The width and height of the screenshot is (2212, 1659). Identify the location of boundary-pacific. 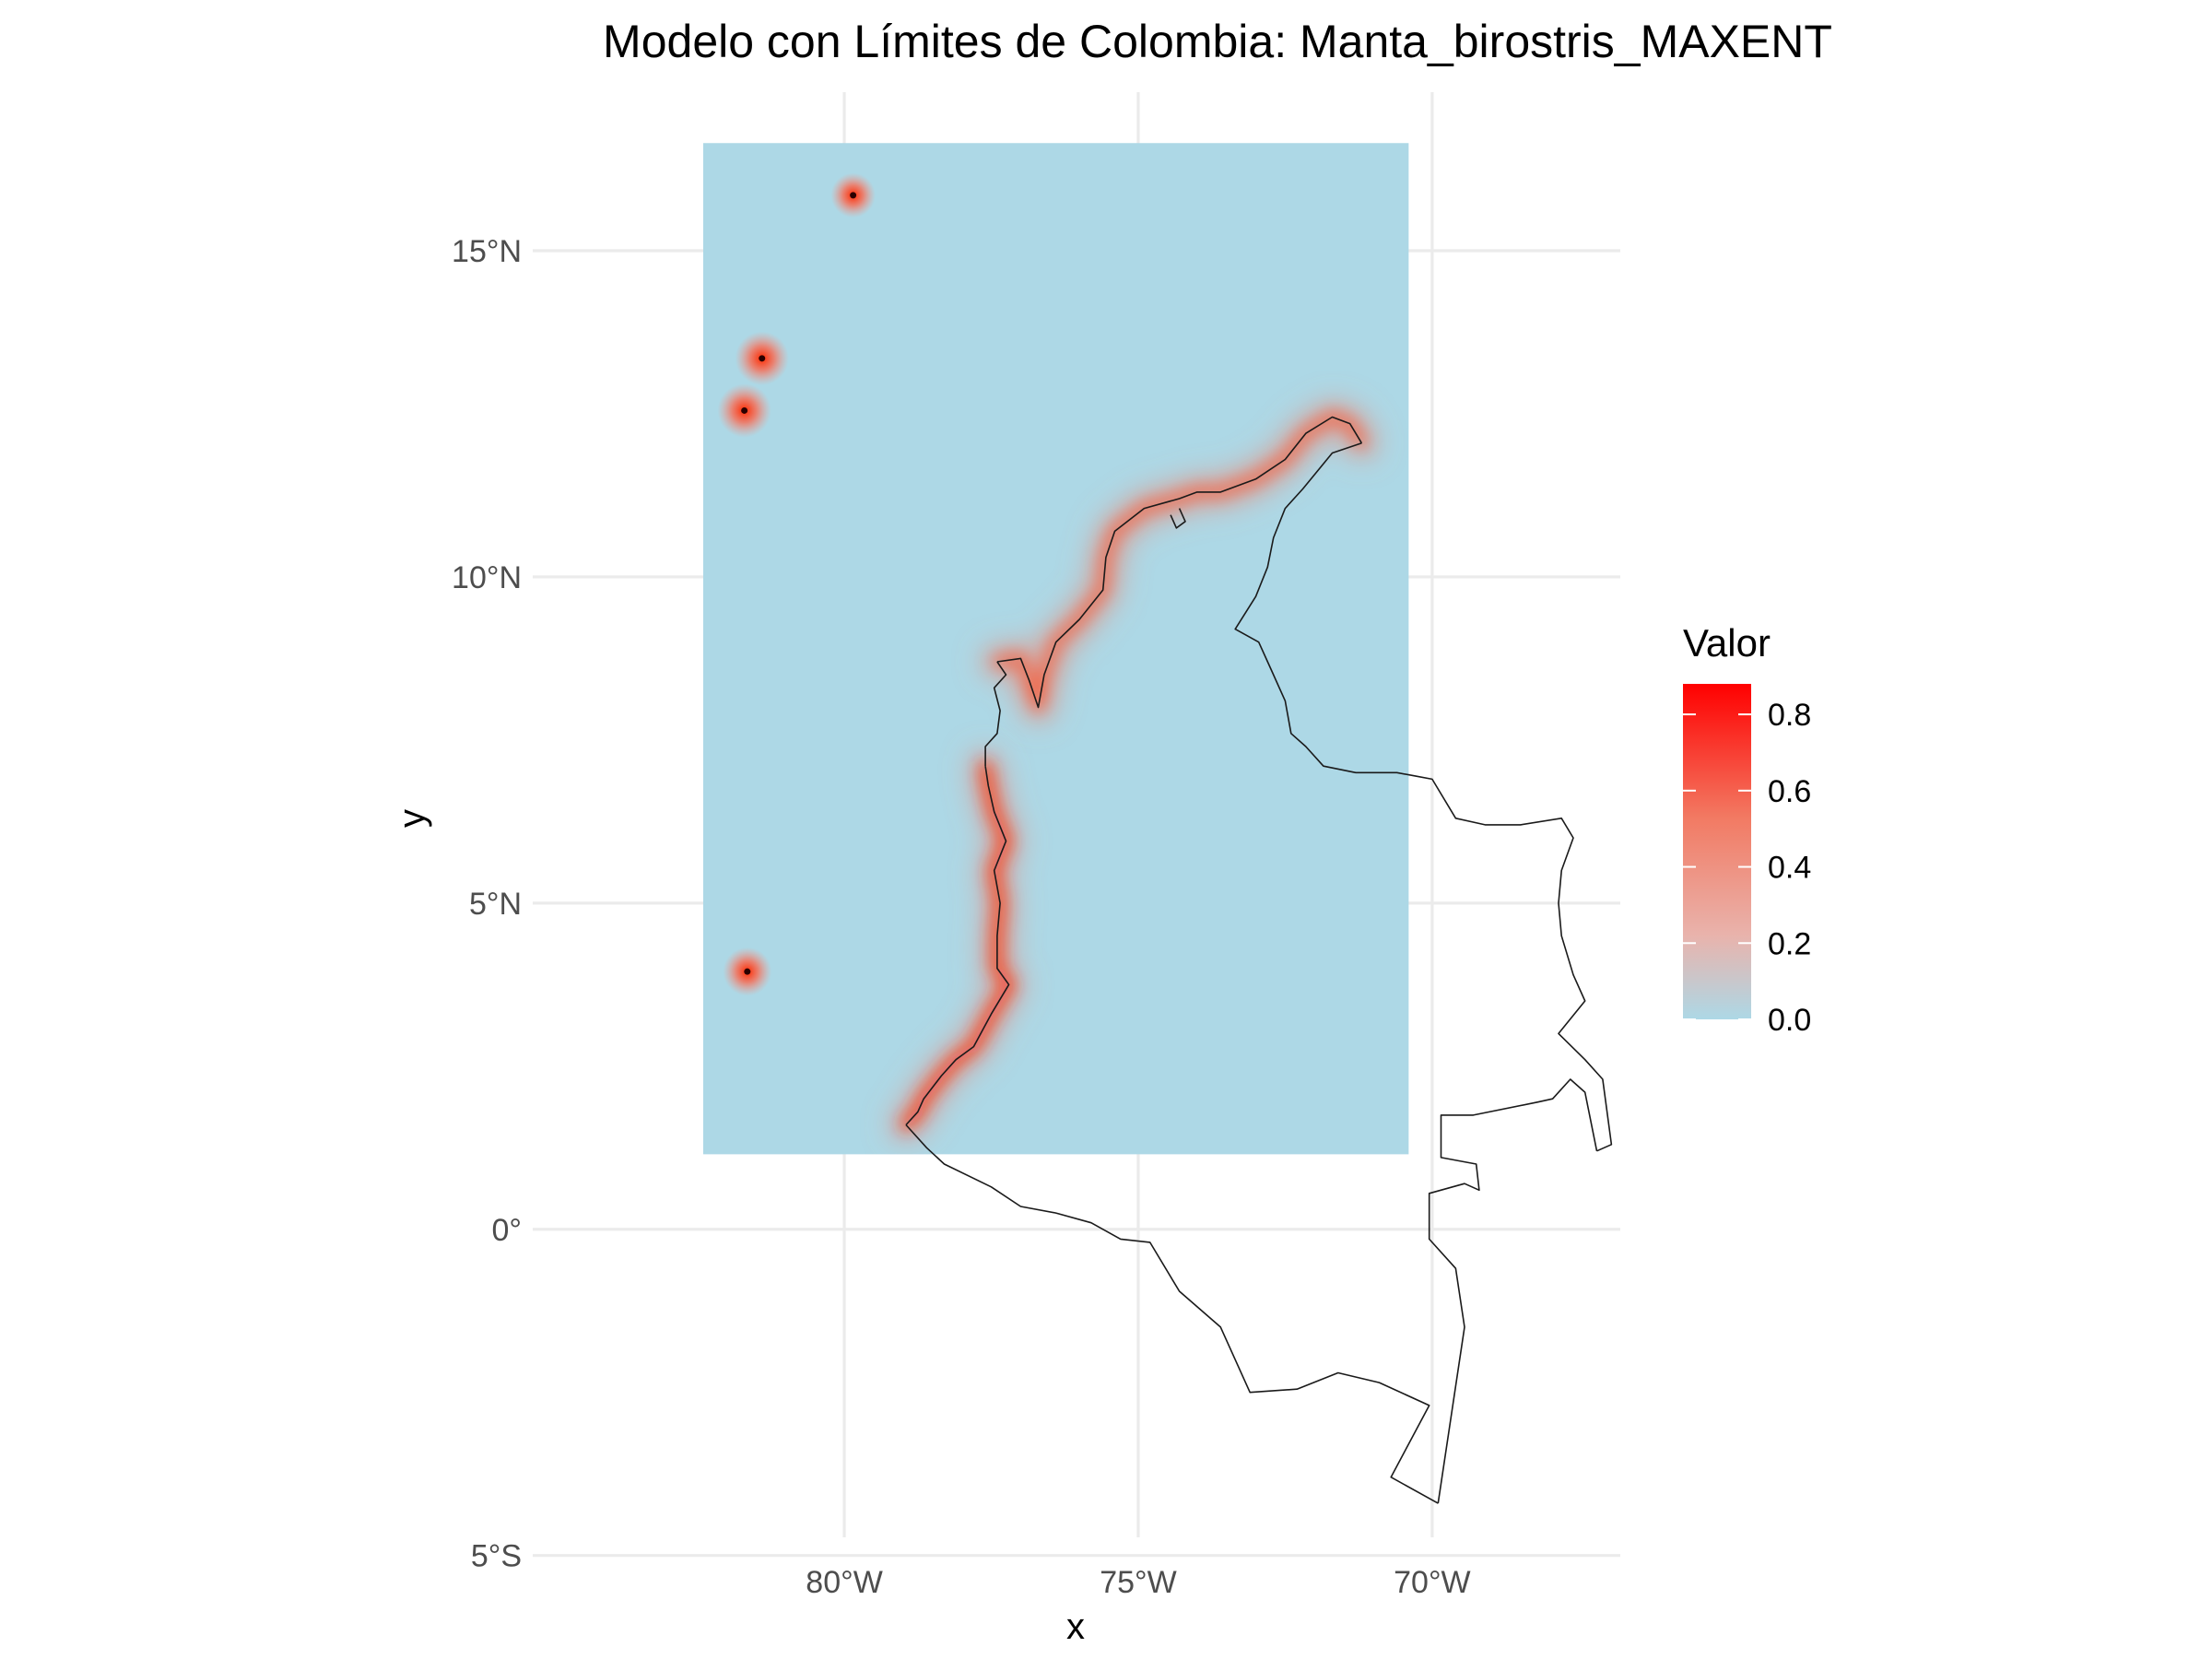
(957, 946).